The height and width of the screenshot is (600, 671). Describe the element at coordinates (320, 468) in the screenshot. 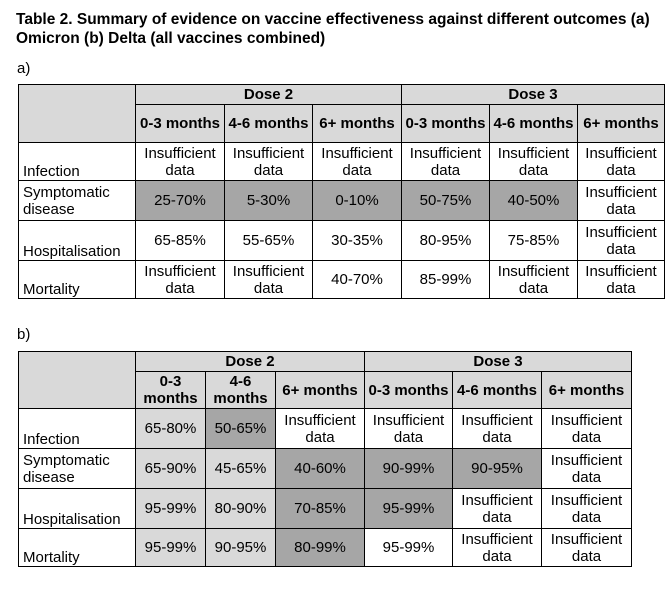

I see `data-cell: 40-60%` at that location.